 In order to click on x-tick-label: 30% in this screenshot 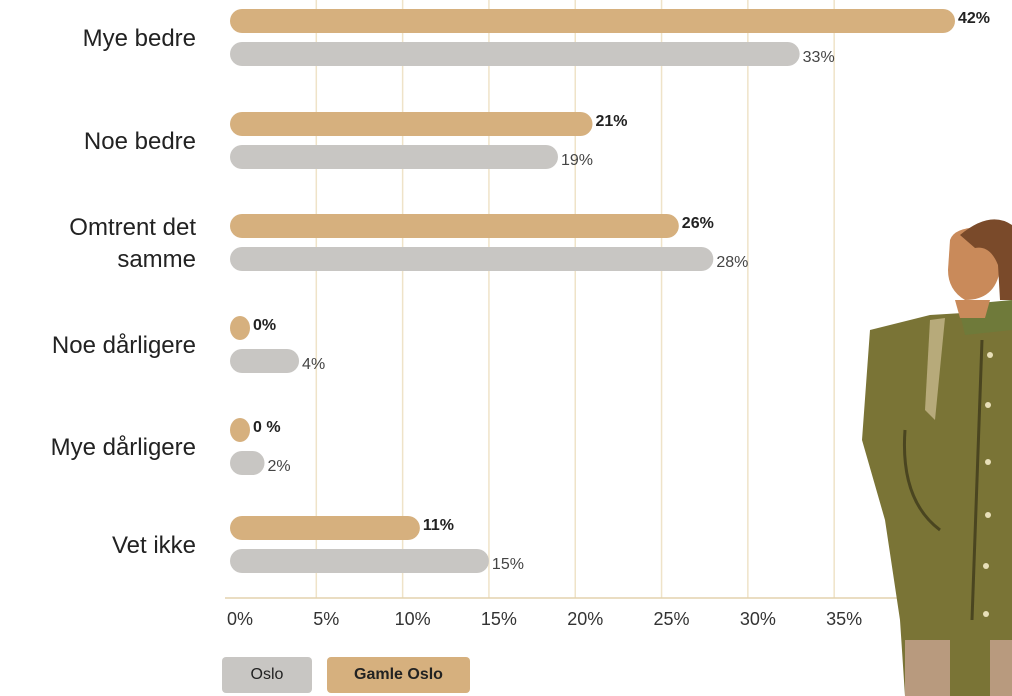, I will do `click(758, 619)`.